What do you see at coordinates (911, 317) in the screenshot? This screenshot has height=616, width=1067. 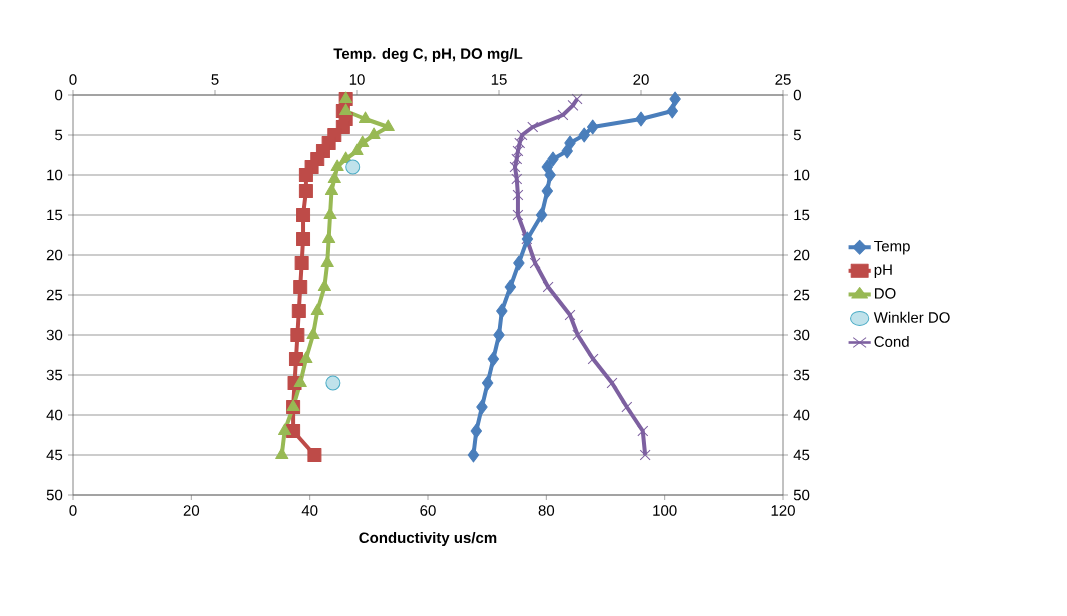 I see `legend-label: Winkler DO` at bounding box center [911, 317].